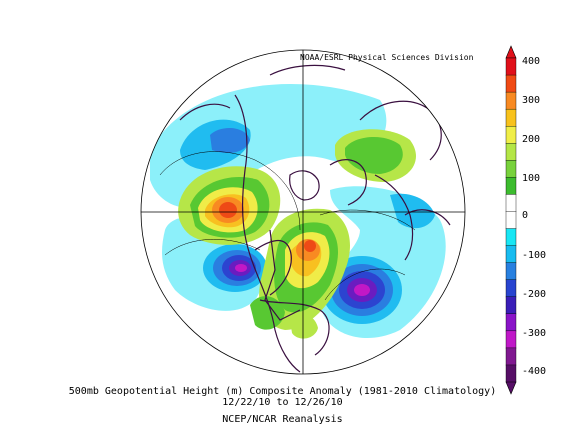  I want to click on colorbar-tick-label: -300, so click(534, 333).